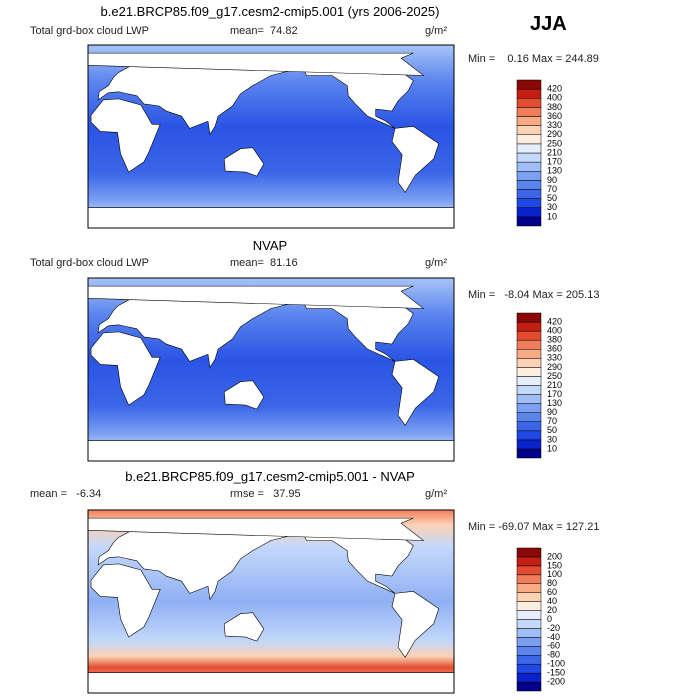  What do you see at coordinates (553, 655) in the screenshot?
I see `colorbar-label: -80` at bounding box center [553, 655].